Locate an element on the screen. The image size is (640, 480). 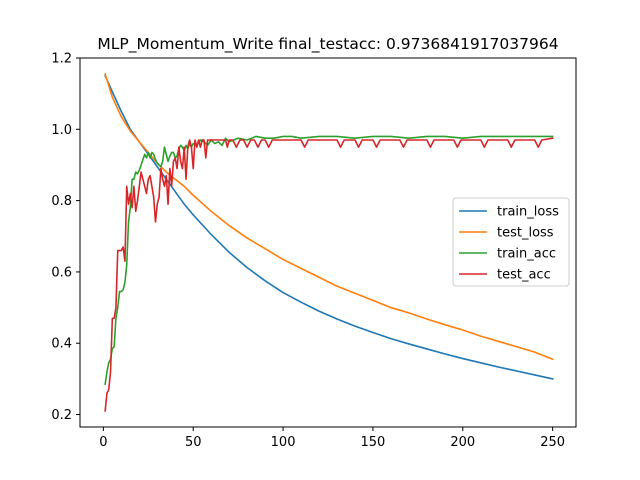
y-tick-label: 0.4 is located at coordinates (61, 344).